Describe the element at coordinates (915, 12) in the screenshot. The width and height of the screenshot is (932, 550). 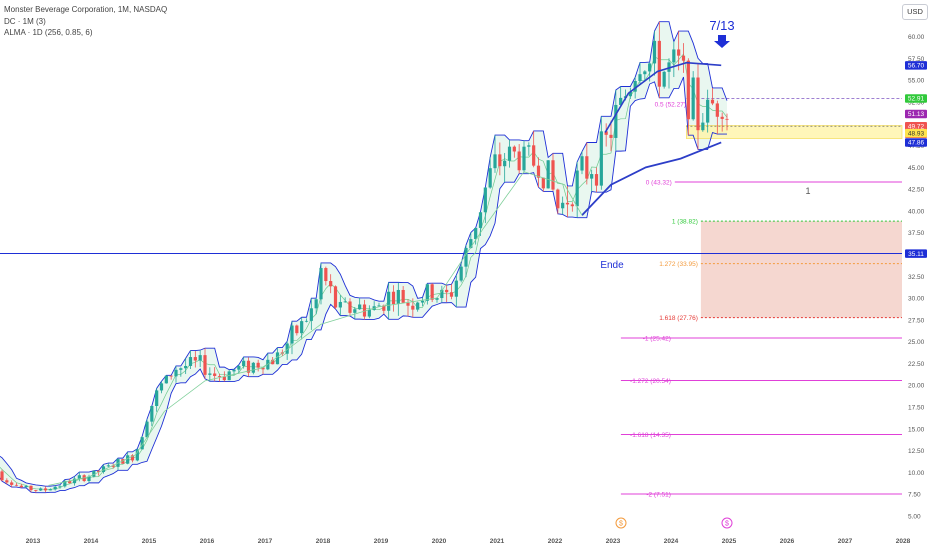
I see `currency-button: USD` at that location.